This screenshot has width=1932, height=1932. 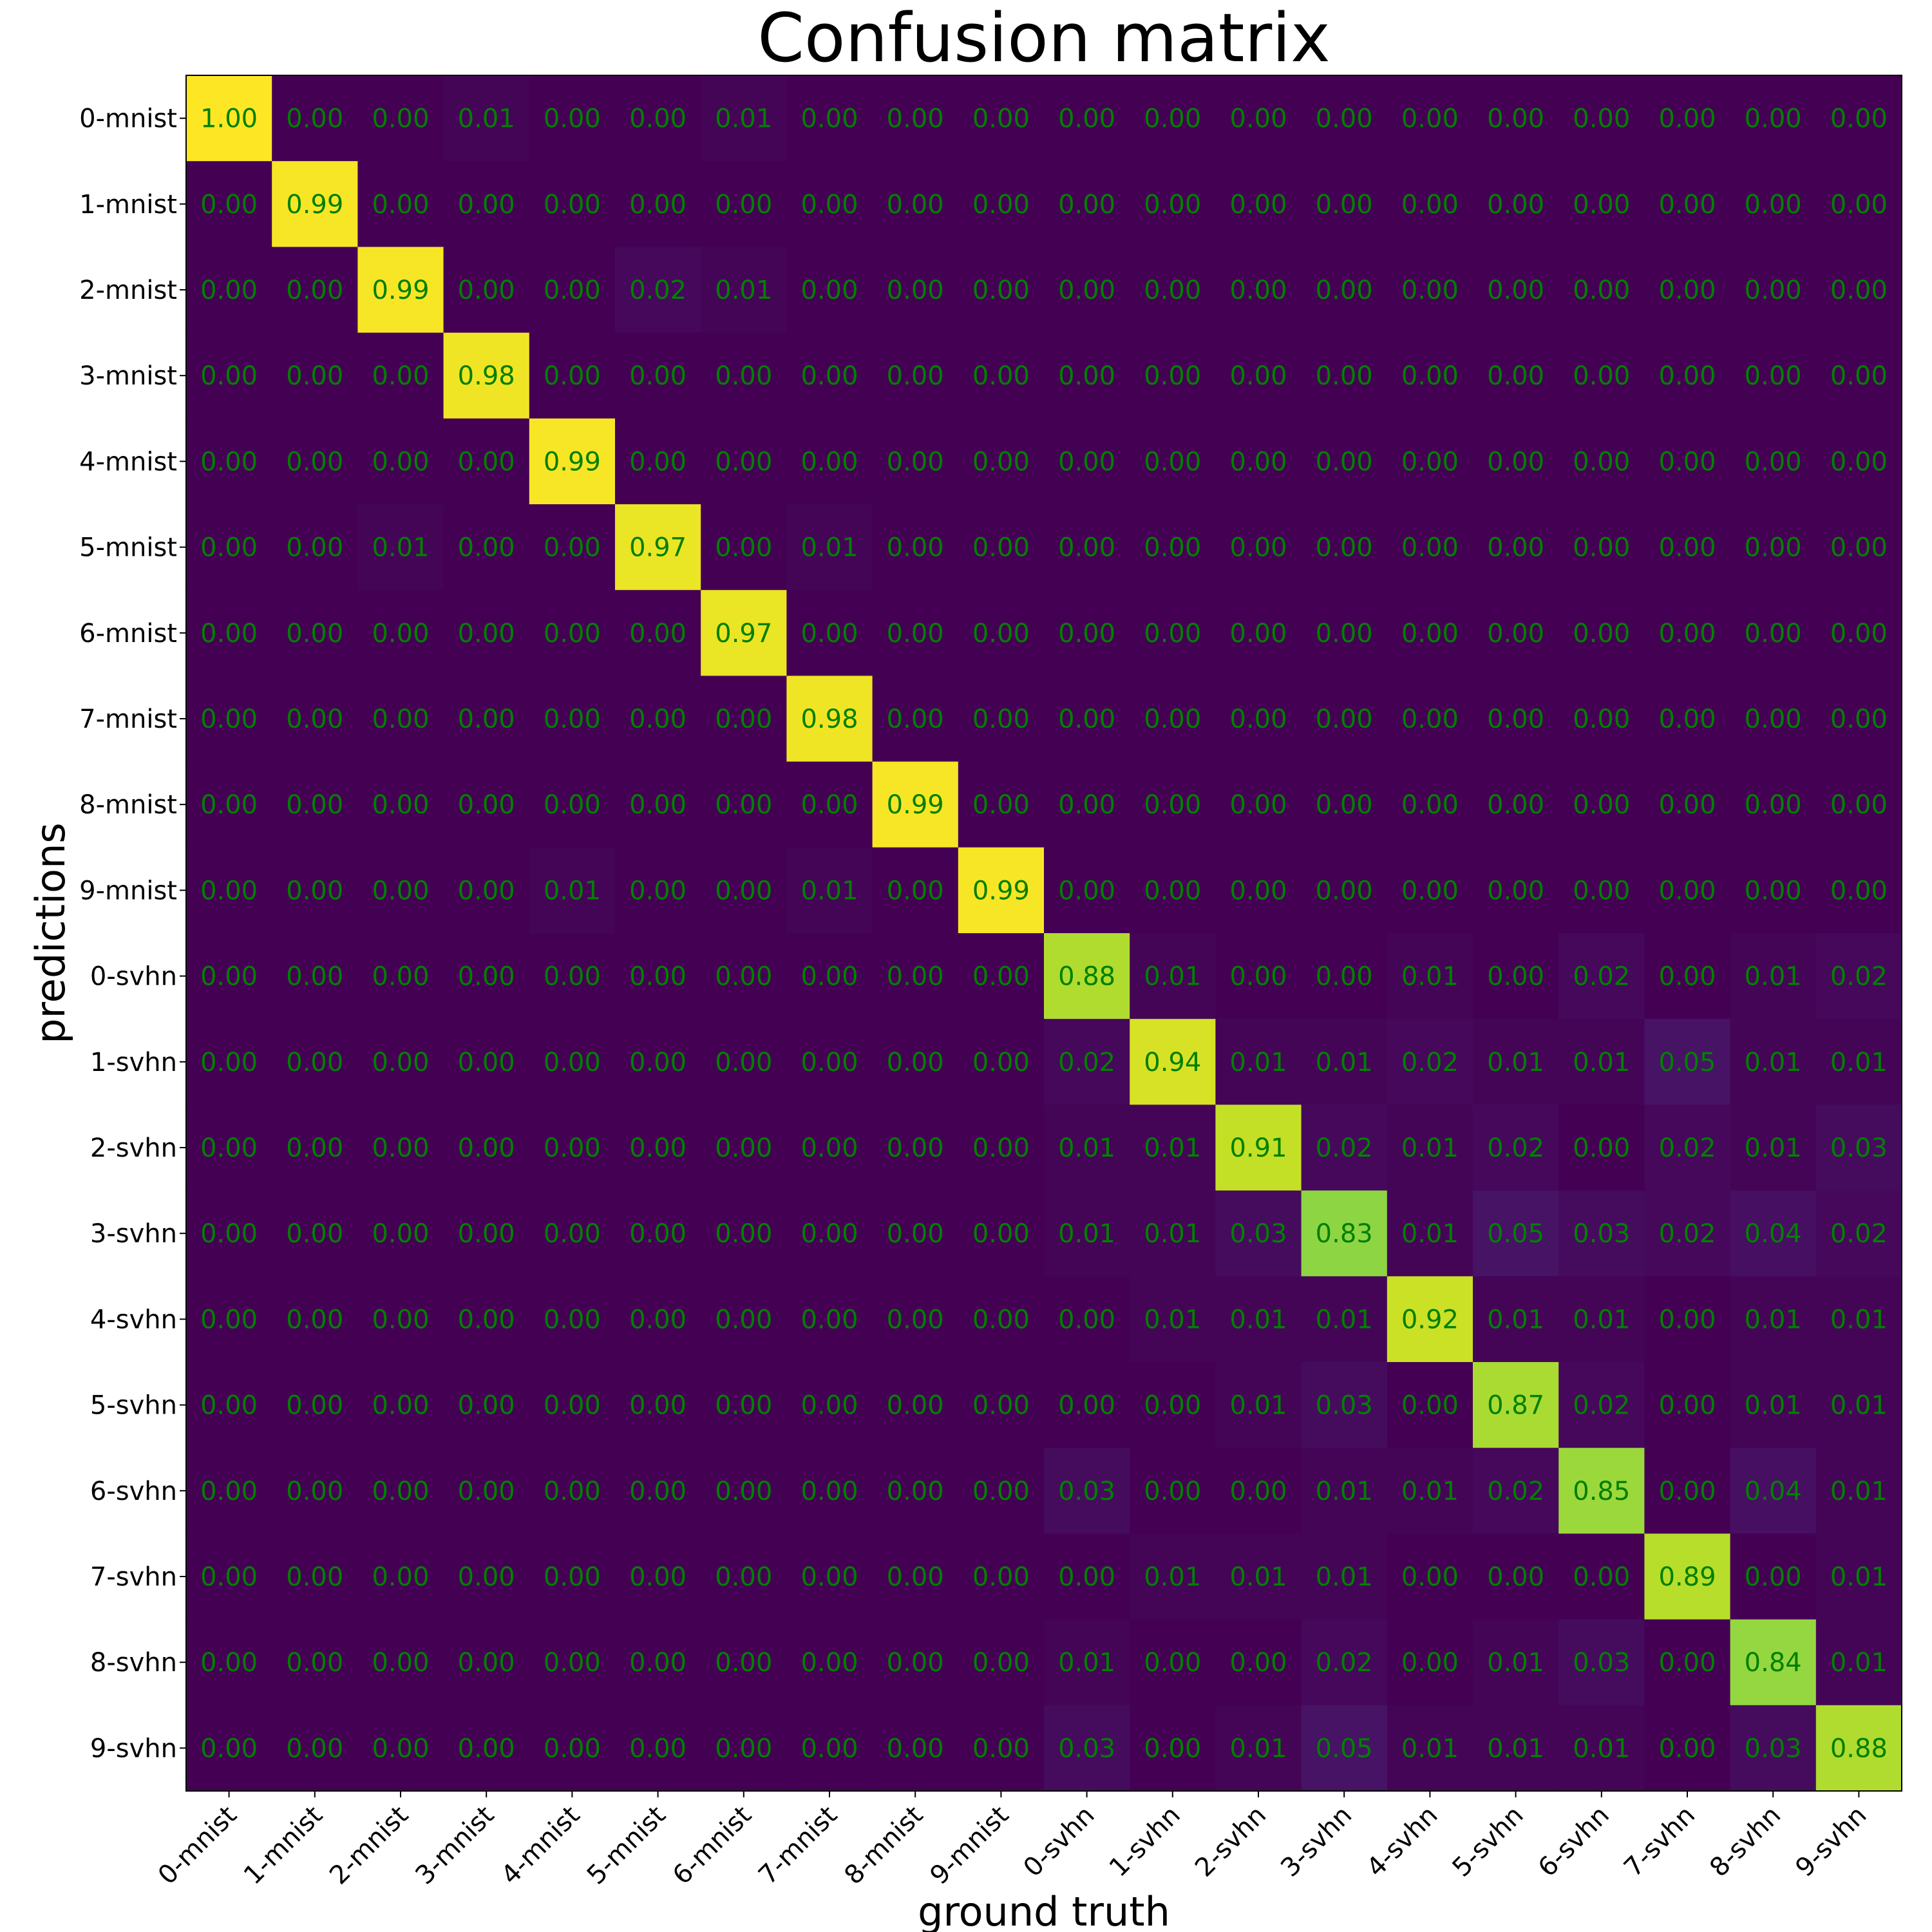 I want to click on heatmap-cell-7-svhn-7-svhn, so click(x=1688, y=1576).